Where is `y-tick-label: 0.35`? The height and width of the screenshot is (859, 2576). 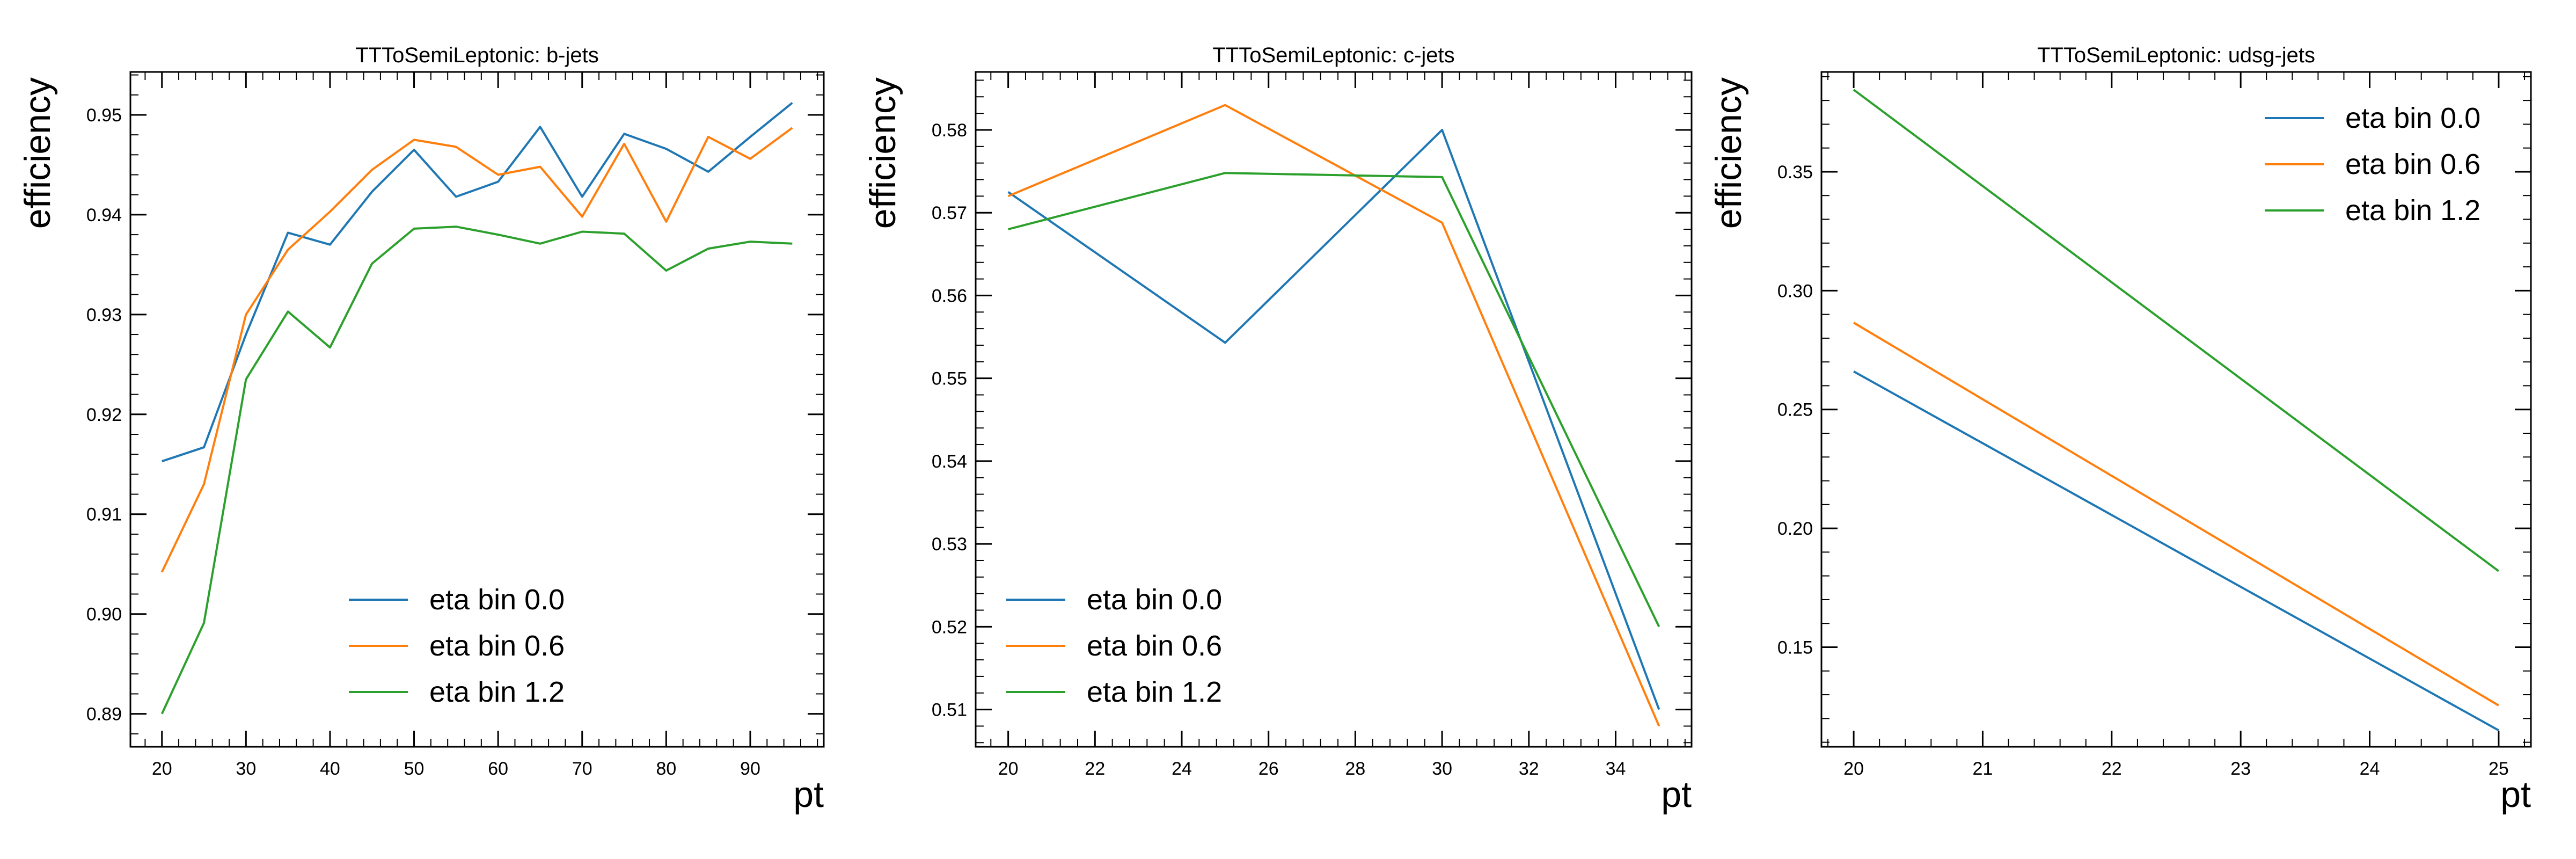 y-tick-label: 0.35 is located at coordinates (1795, 172).